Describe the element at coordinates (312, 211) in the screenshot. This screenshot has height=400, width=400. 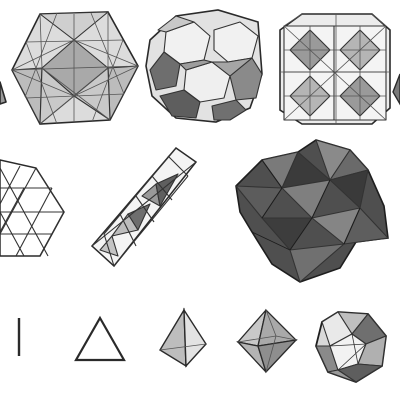
I see `dark-tetrahedral-cluster-icon` at that location.